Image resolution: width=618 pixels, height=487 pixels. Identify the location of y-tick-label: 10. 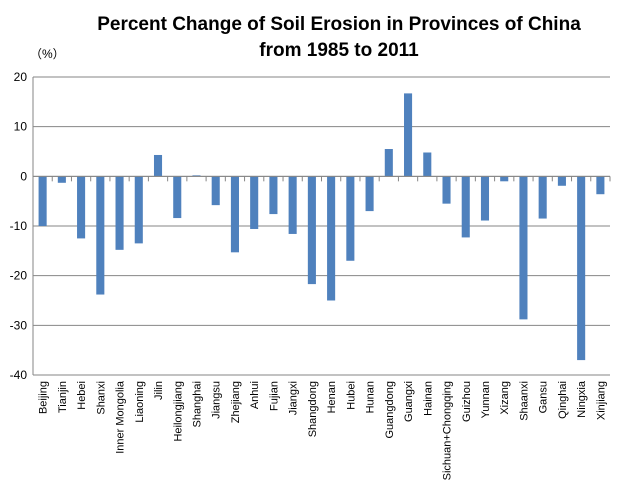
(21, 127).